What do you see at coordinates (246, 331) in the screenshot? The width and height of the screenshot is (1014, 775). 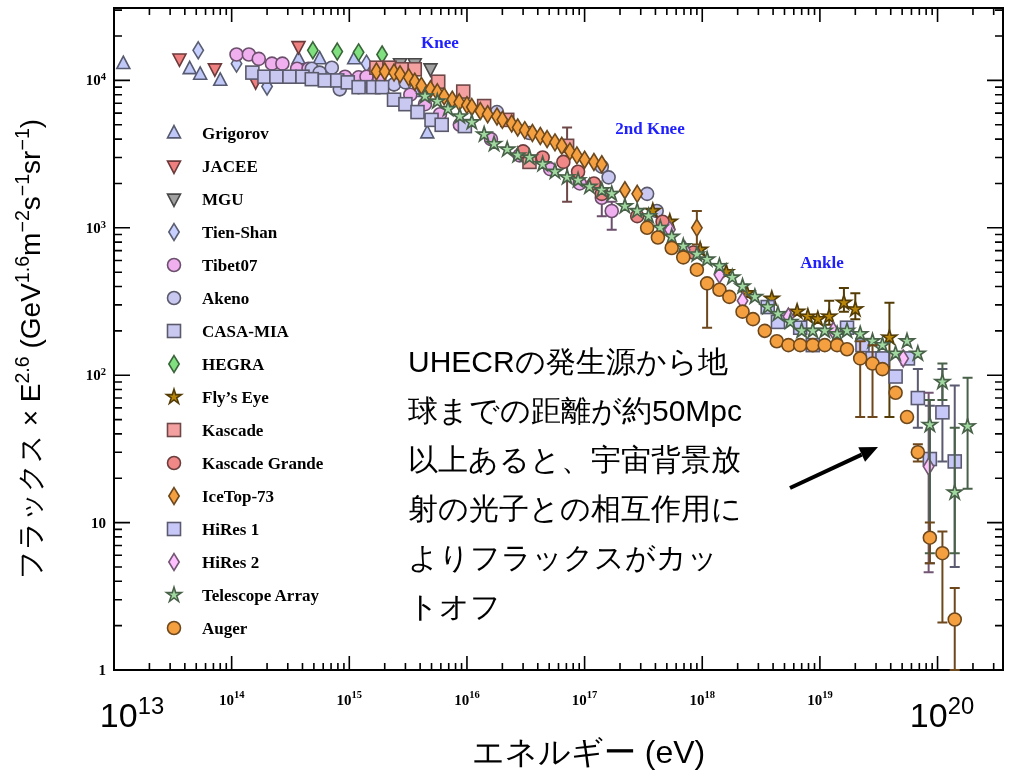 I see `legend-label: CASA-MIA` at bounding box center [246, 331].